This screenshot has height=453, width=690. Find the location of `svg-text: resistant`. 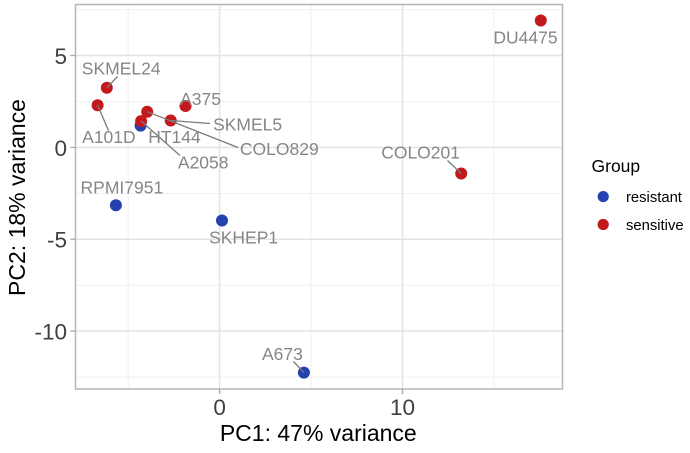

svg-text: resistant is located at coordinates (654, 198).